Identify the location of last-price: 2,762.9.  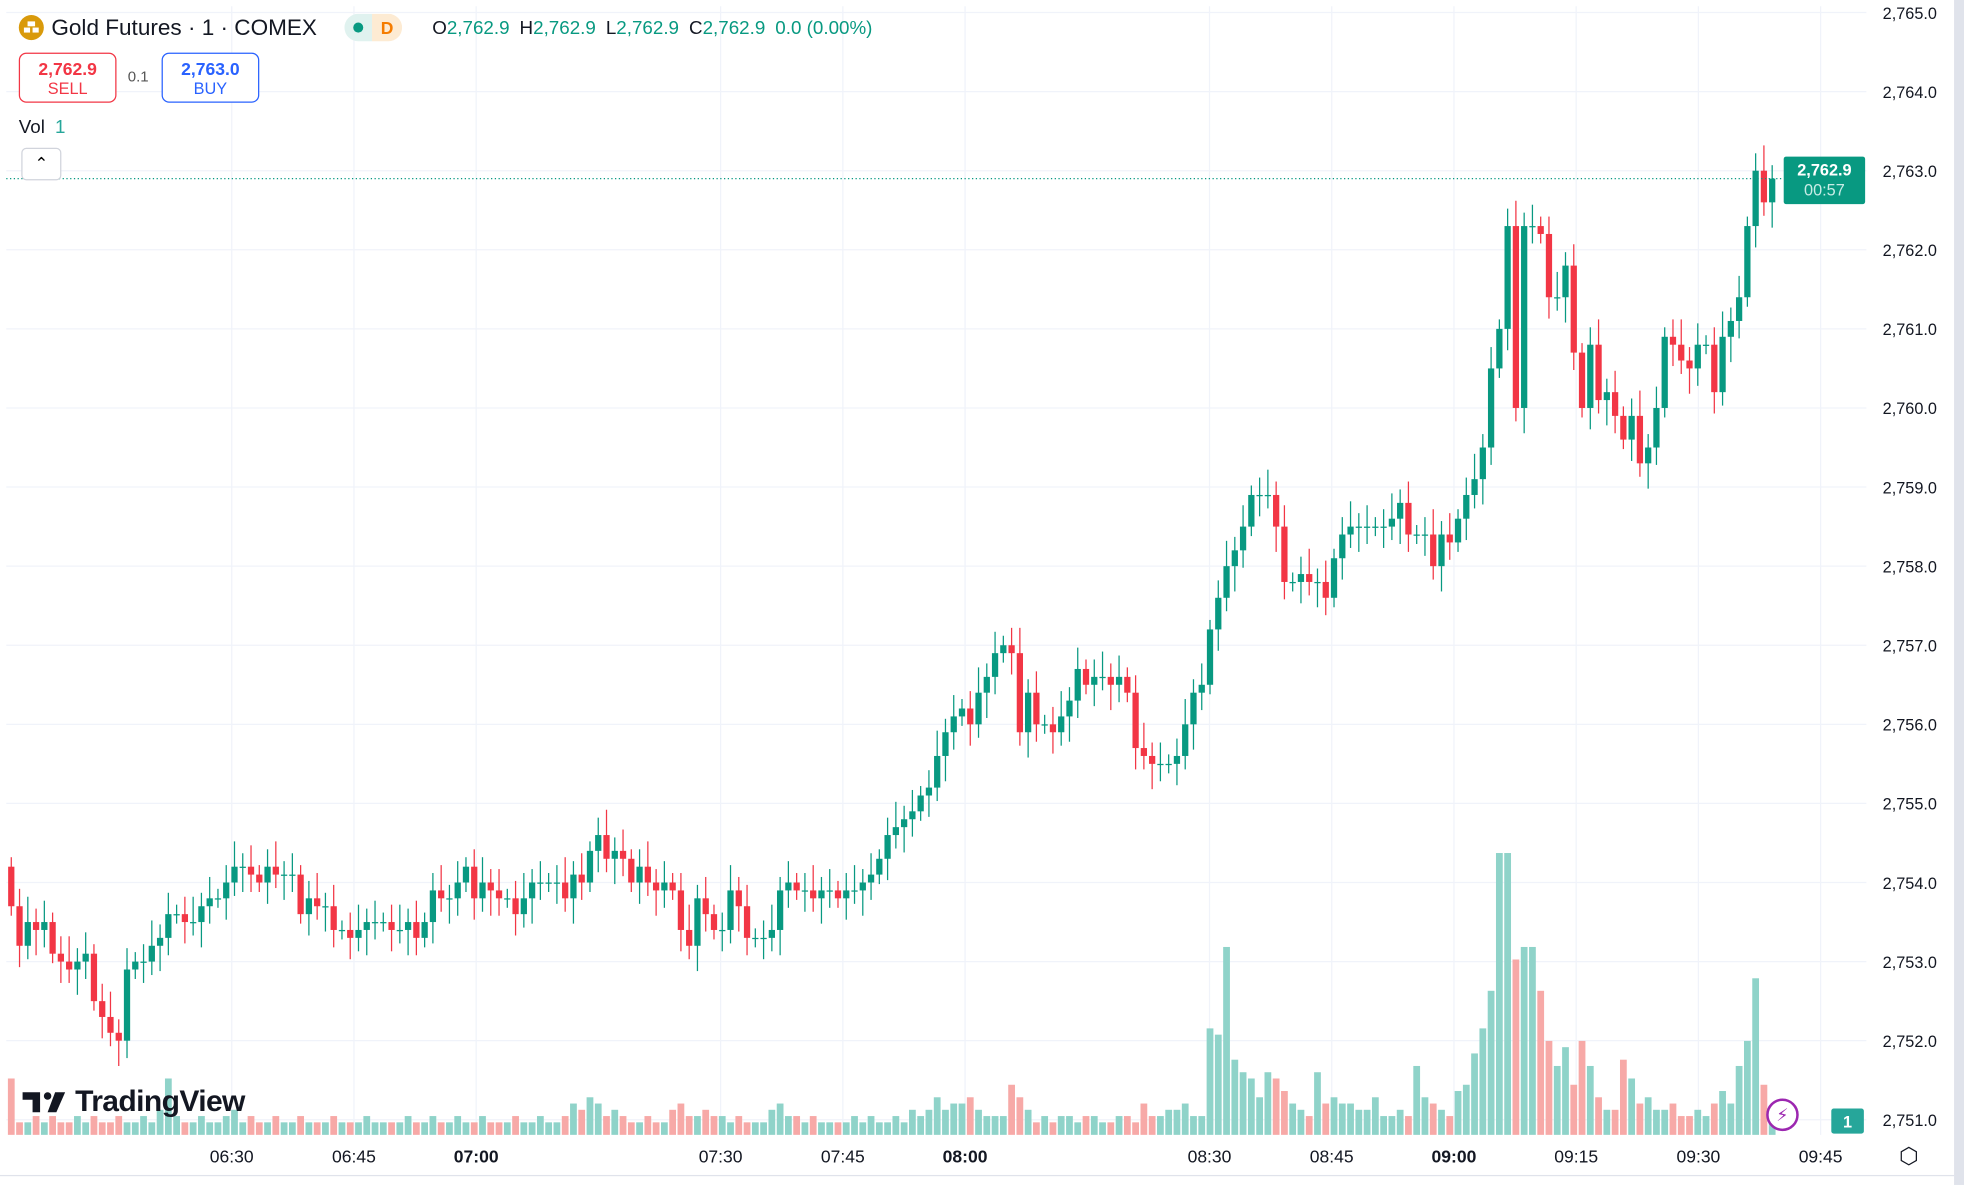
(1824, 170).